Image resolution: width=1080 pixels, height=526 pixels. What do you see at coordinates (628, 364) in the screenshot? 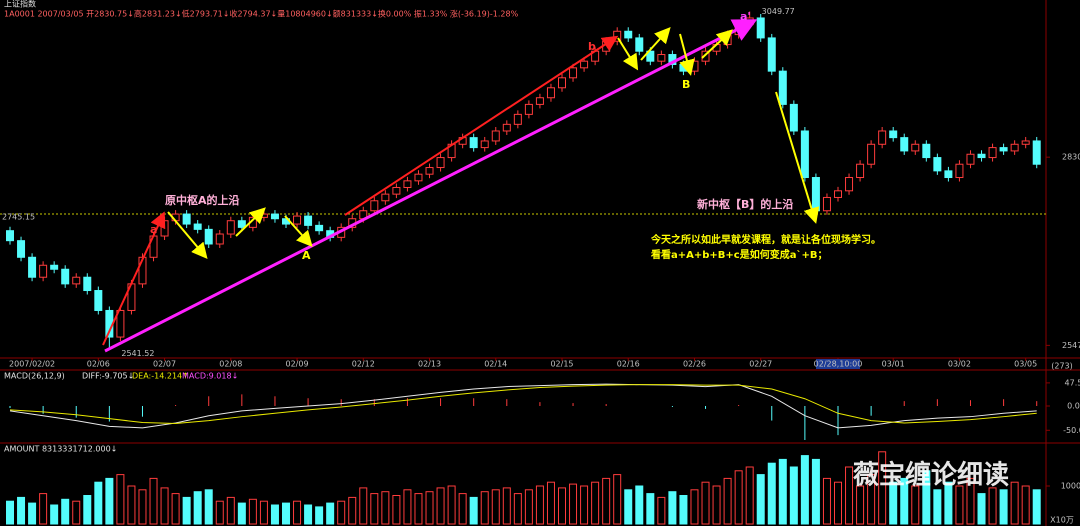
I see `x-tick-label: 02/16` at bounding box center [628, 364].